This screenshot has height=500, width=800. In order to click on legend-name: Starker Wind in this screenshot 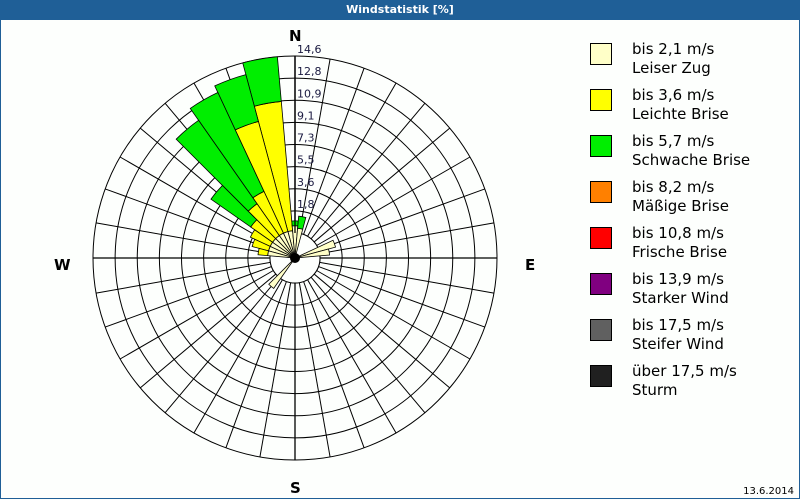, I will do `click(680, 298)`.